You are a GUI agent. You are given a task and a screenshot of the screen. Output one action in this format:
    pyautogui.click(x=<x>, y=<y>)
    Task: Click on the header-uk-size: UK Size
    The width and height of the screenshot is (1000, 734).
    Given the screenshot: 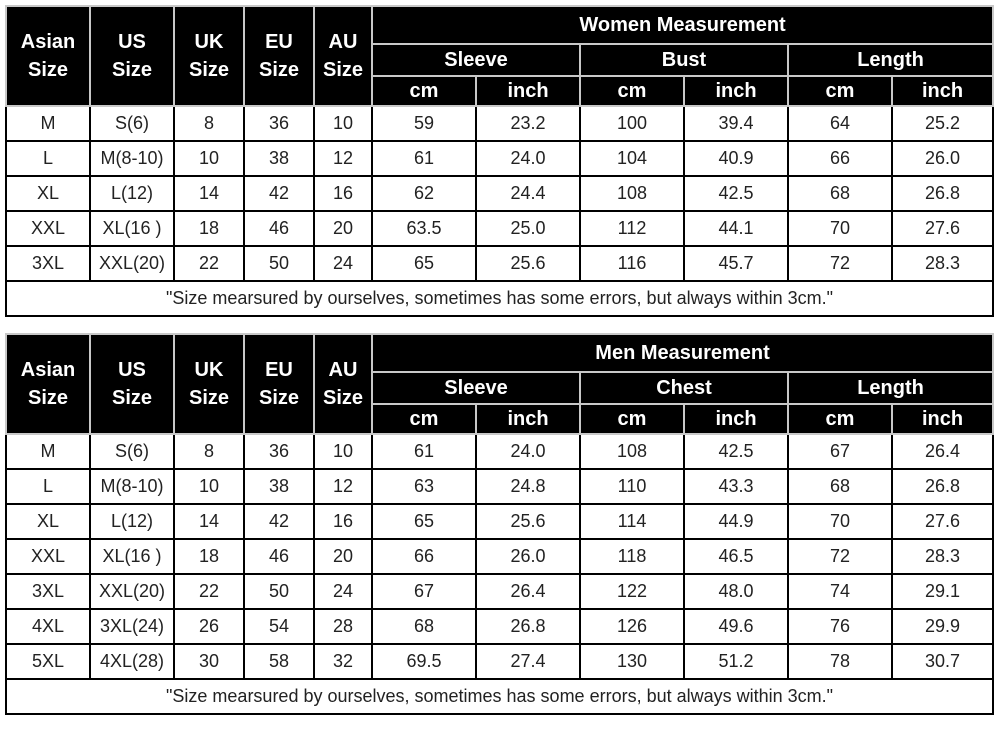 What is the action you would take?
    pyautogui.click(x=209, y=384)
    